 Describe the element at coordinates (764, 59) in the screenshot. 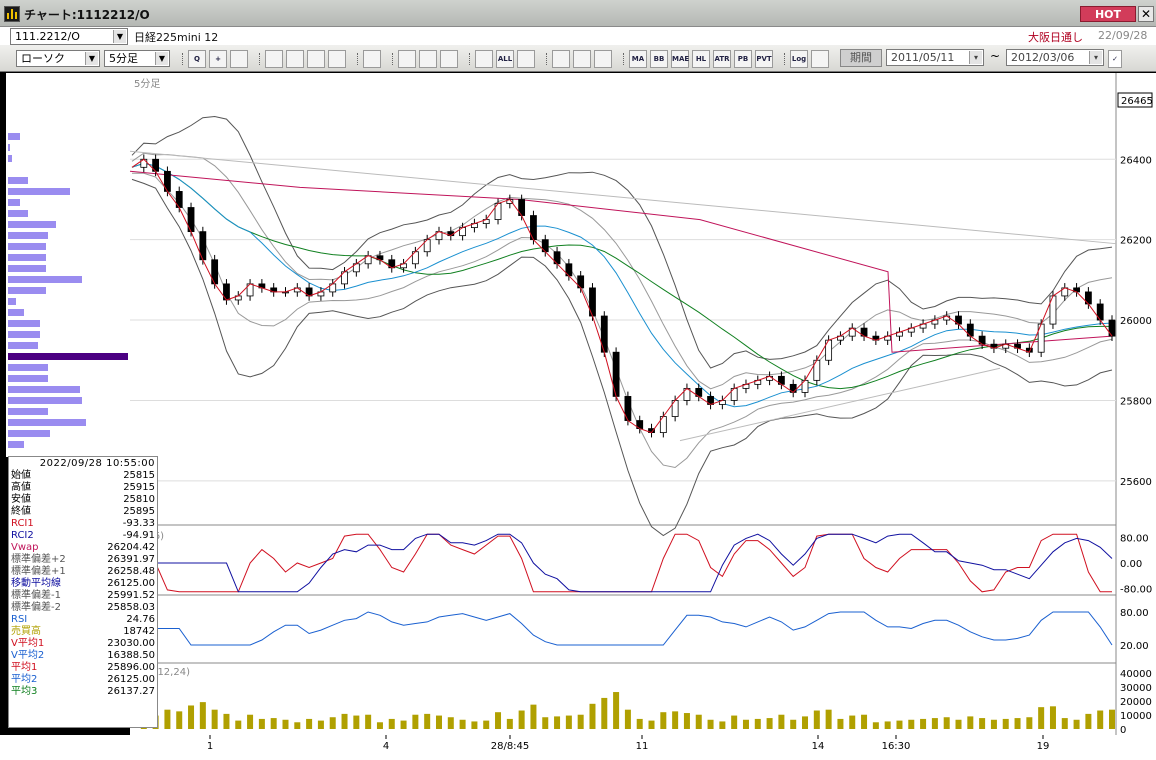

I see `pvt-icon: PVT` at that location.